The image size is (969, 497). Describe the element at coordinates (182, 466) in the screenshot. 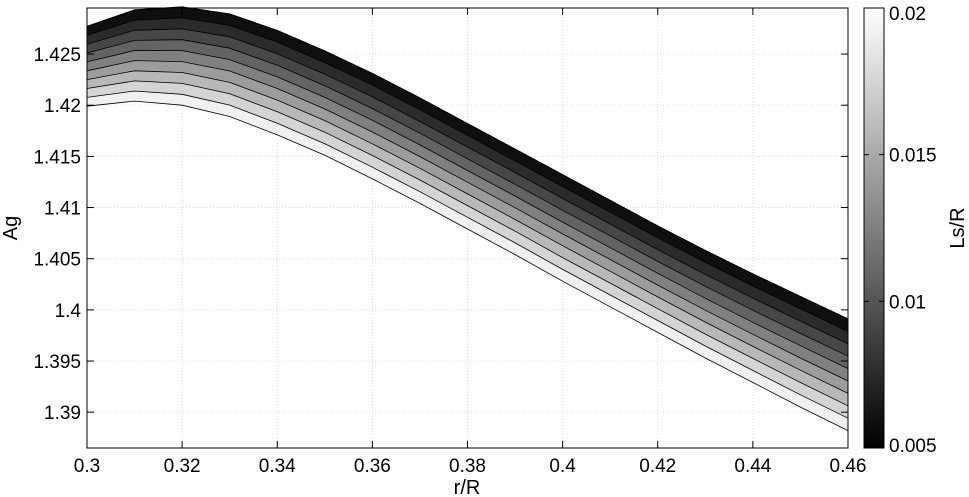

I see `x-tick-label: 0.32` at that location.